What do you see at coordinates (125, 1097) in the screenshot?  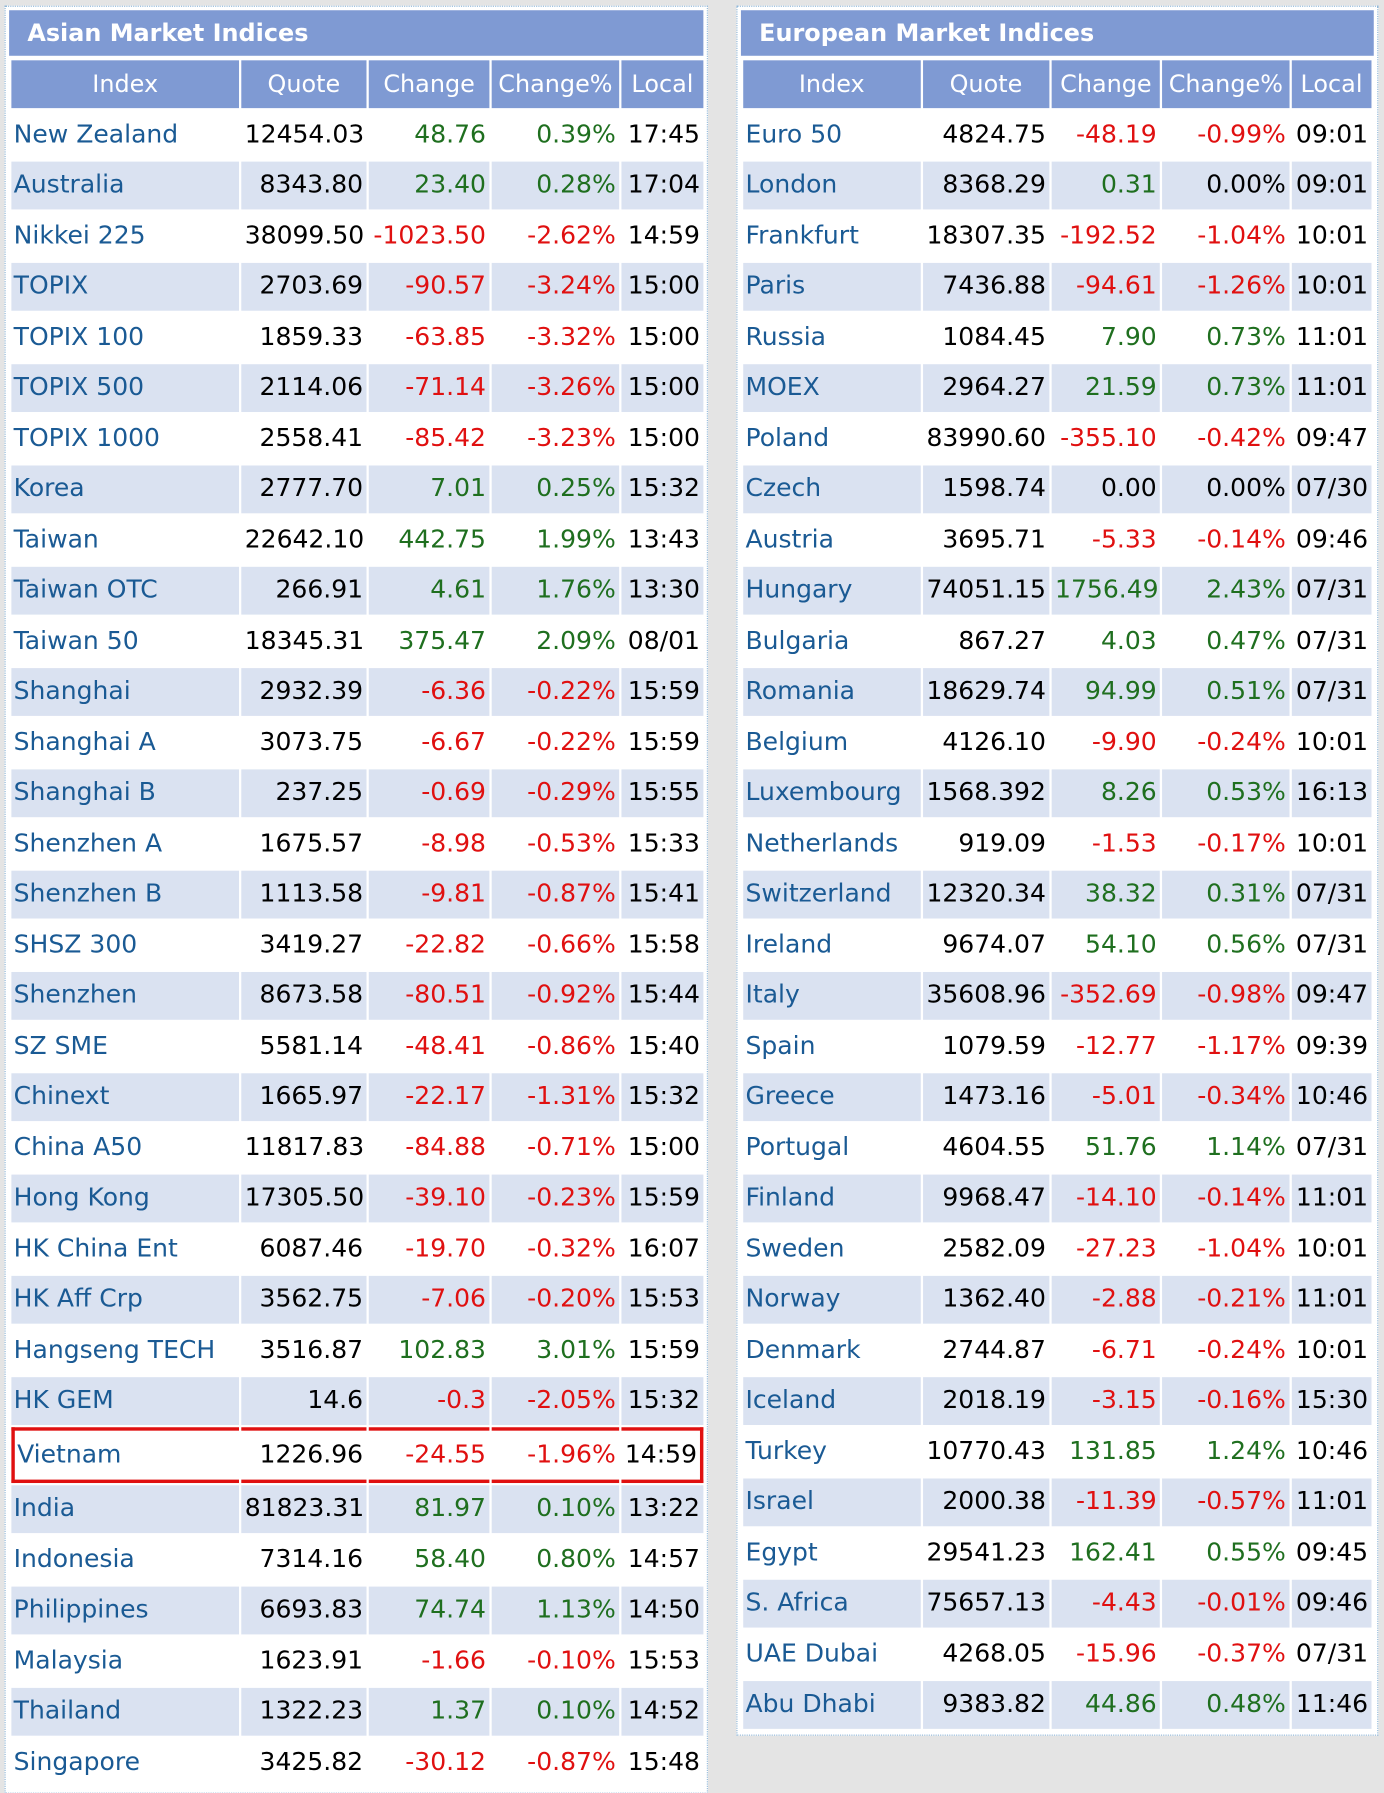 I see `index-name: Chinext` at bounding box center [125, 1097].